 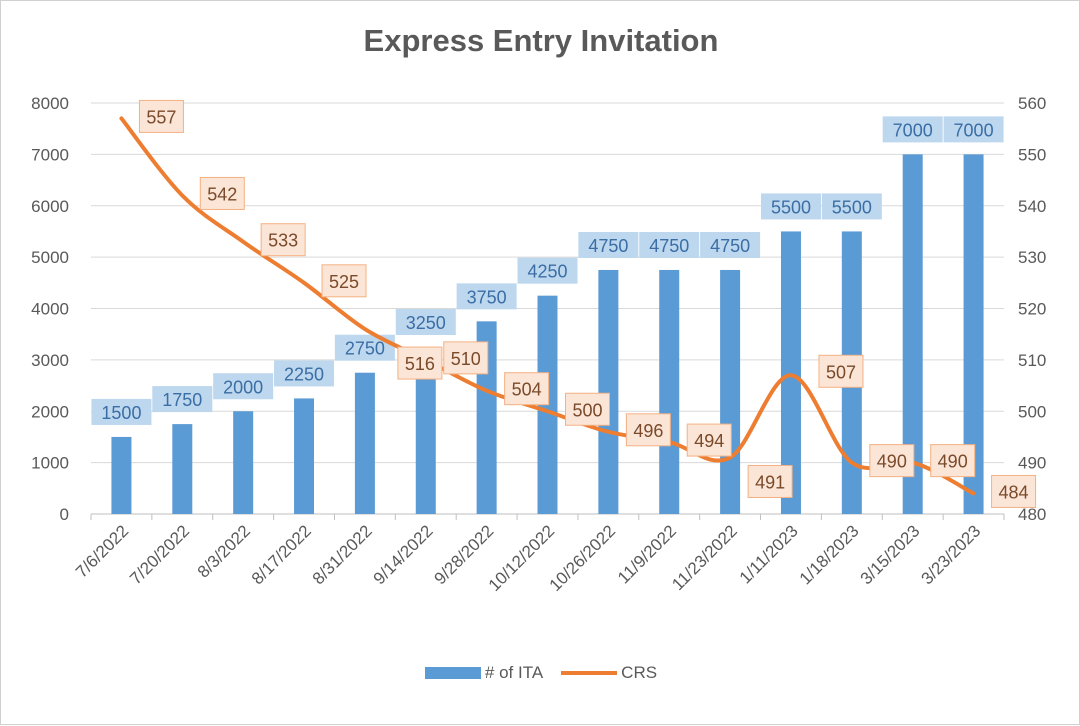 What do you see at coordinates (484, 673) in the screenshot?
I see `legend-item-ita: # of ITA` at bounding box center [484, 673].